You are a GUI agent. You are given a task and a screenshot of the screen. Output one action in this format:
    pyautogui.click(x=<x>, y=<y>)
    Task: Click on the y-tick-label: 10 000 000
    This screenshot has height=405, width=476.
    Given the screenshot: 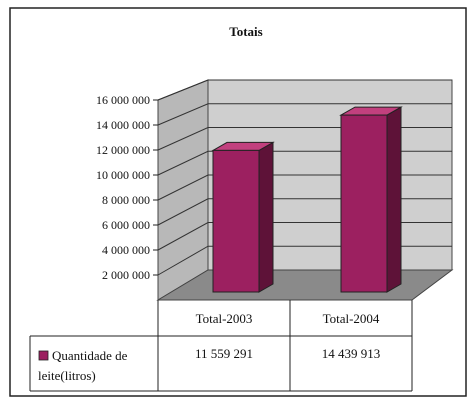 What is the action you would take?
    pyautogui.click(x=123, y=175)
    